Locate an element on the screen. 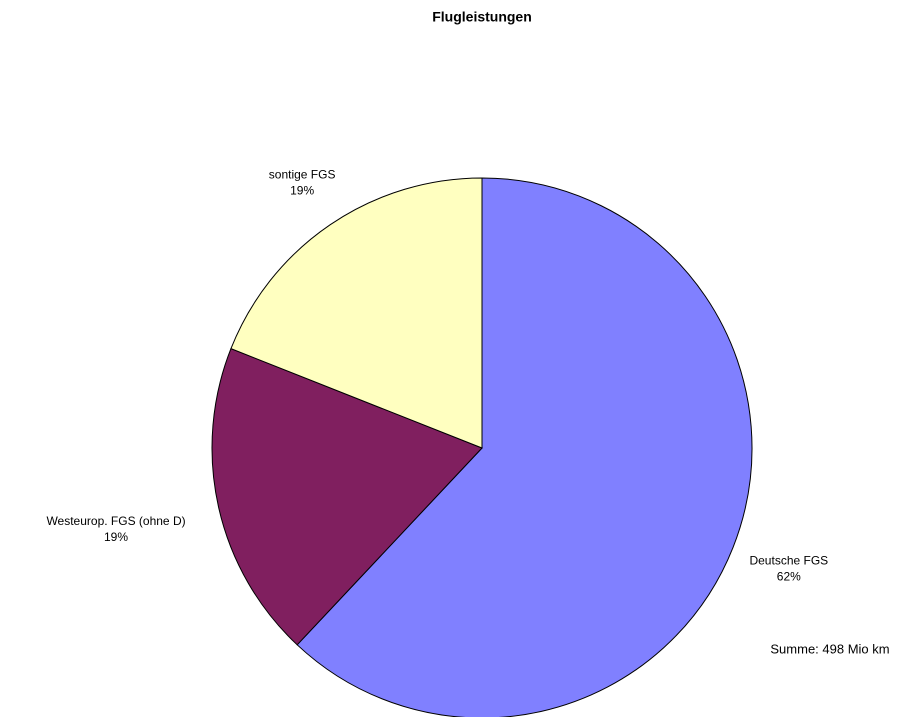 Image resolution: width=918 pixels, height=717 pixels. slice-label: Deutsche FGS is located at coordinates (788, 561).